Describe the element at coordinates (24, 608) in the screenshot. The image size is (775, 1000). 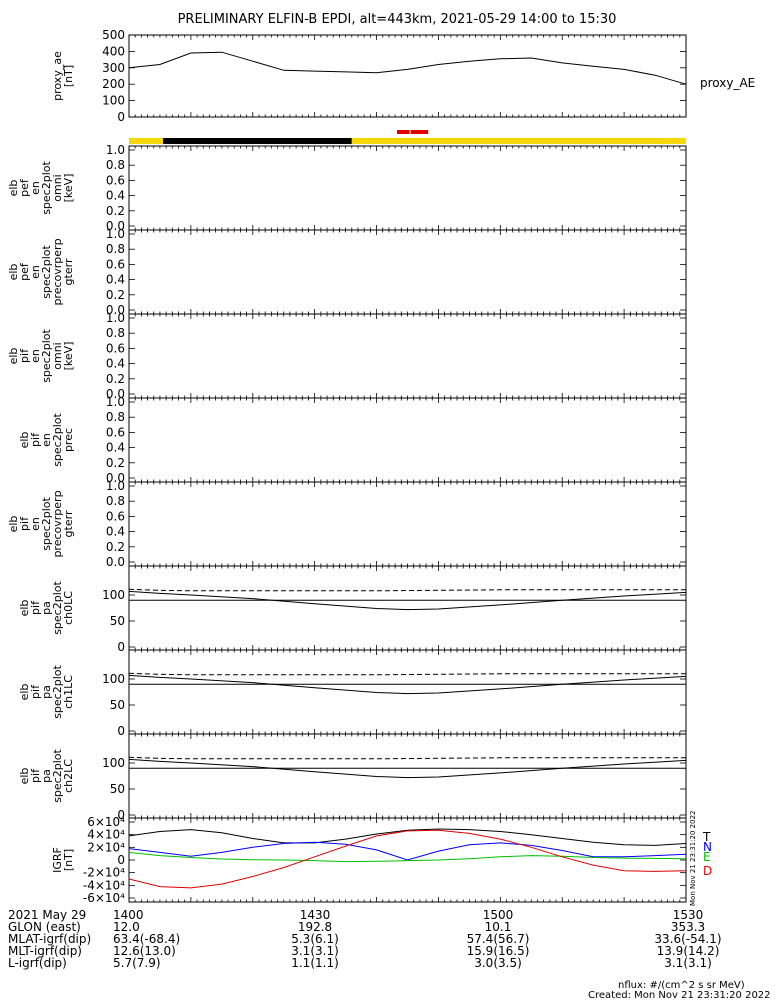
I see `panel-elb-pif-pa-ch0lc-ylabel-line: elb` at that location.